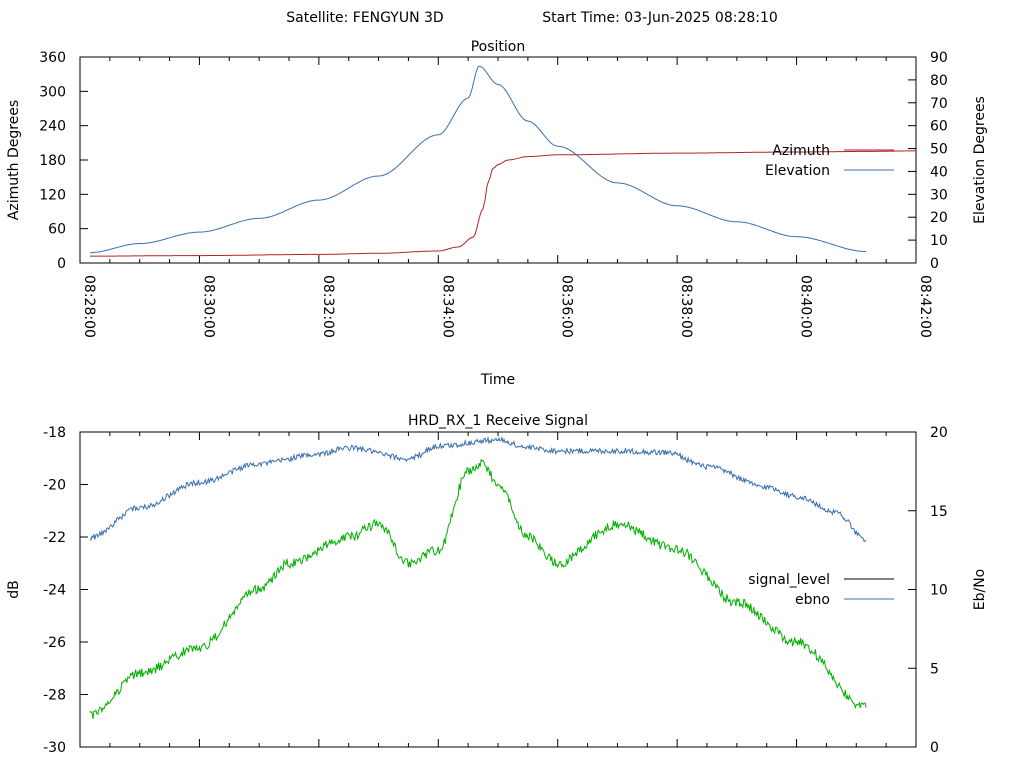  Describe the element at coordinates (806, 306) in the screenshot. I see `x-tick-label: 08:40:00` at that location.